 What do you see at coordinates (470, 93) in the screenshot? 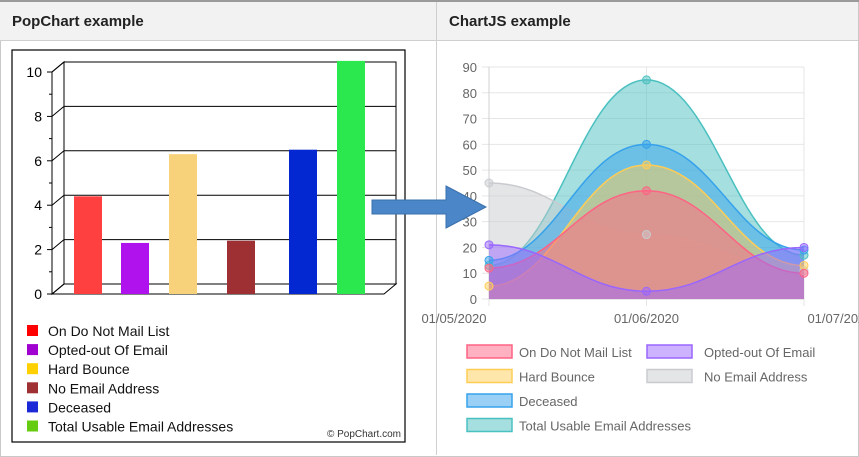
I see `y-tick-label: 80` at bounding box center [470, 93].